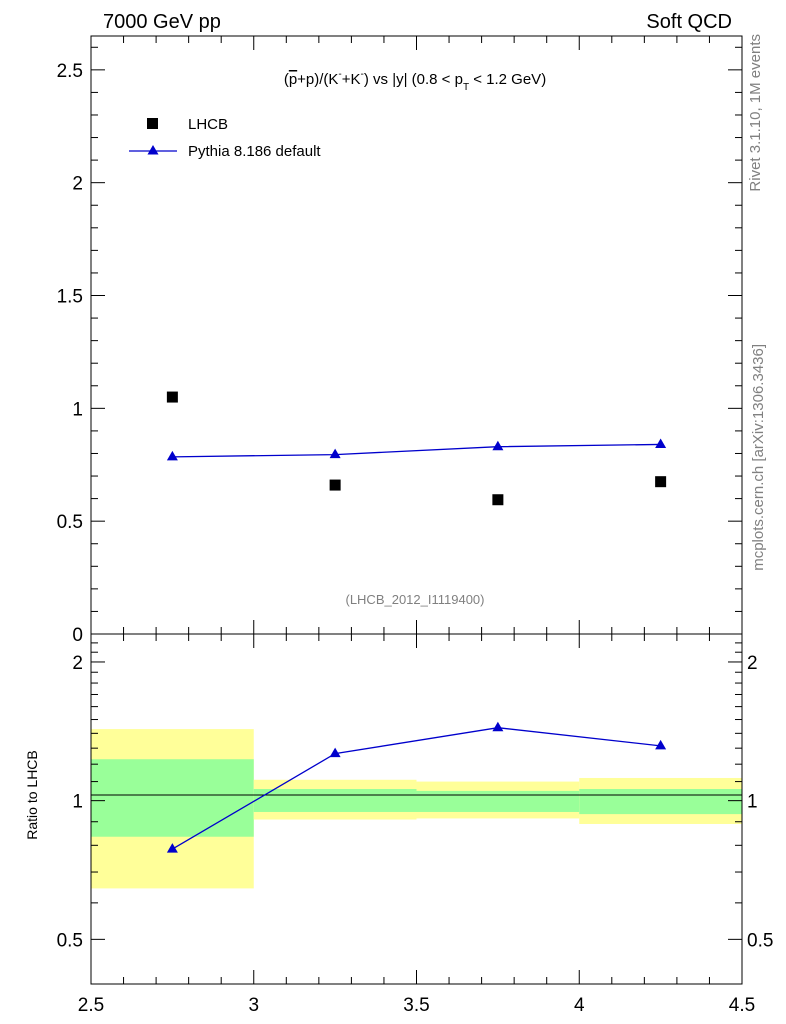 The width and height of the screenshot is (786, 1024). I want to click on ratio-bands, so click(416, 809).